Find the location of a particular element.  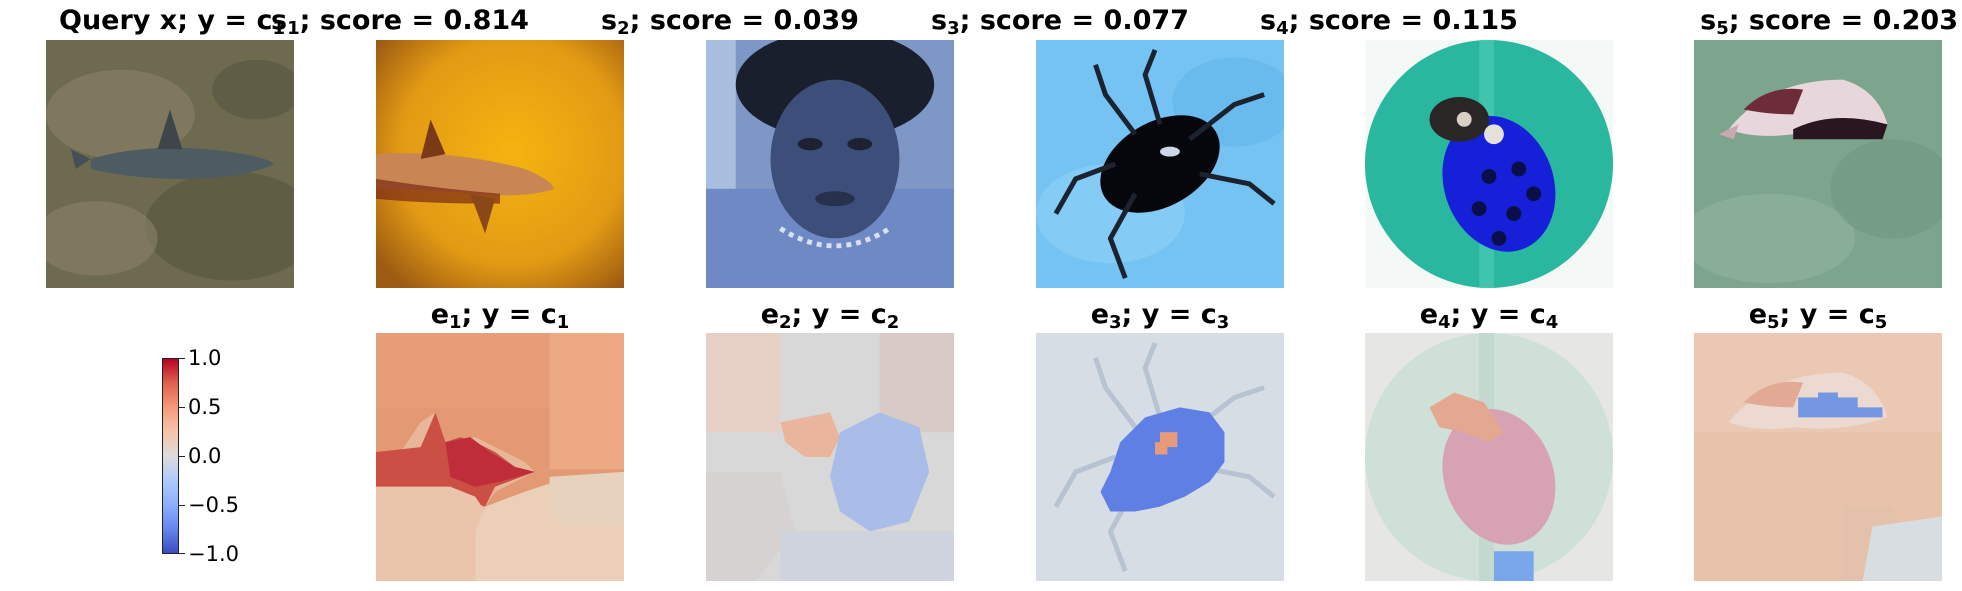

sample-title-3: s3; score = 0.077 is located at coordinates (1060, 21).